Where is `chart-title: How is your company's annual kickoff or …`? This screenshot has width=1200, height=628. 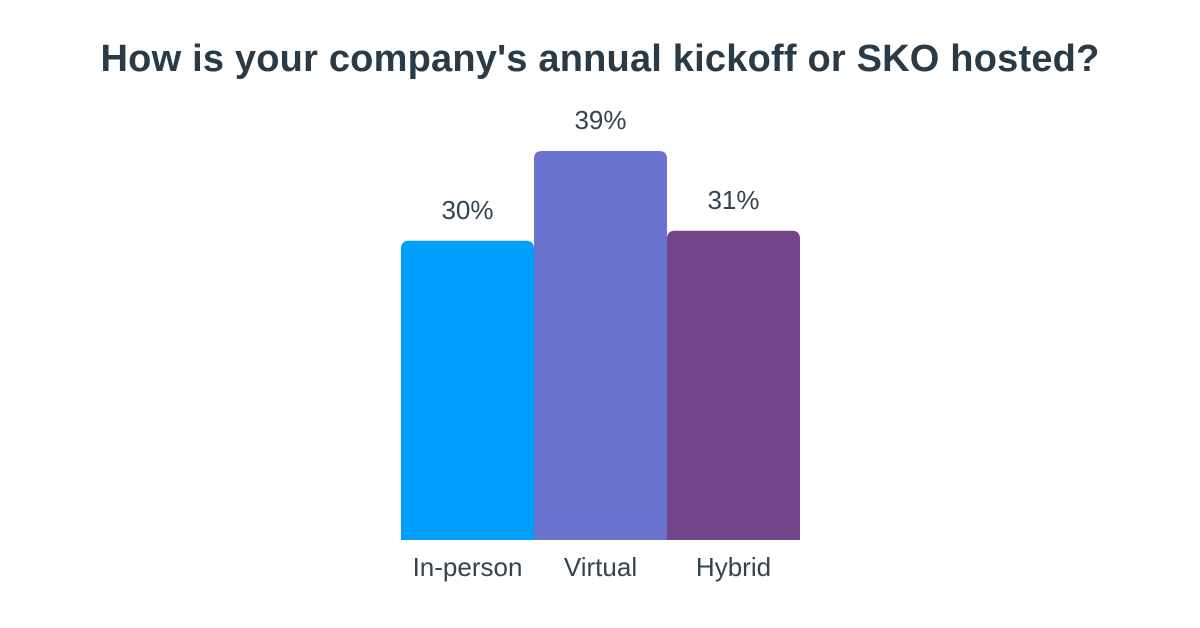 chart-title: How is your company's annual kickoff or … is located at coordinates (600, 59).